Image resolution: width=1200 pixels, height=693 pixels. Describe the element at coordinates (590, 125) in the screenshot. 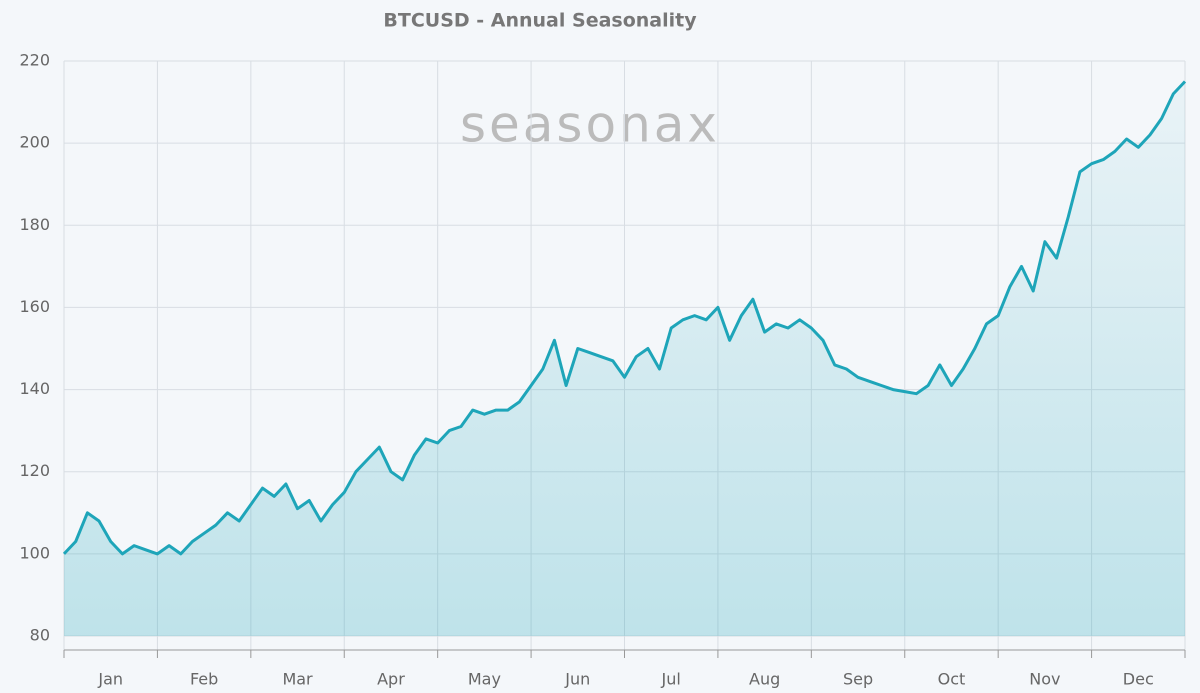

I see `watermark: seasonax` at that location.